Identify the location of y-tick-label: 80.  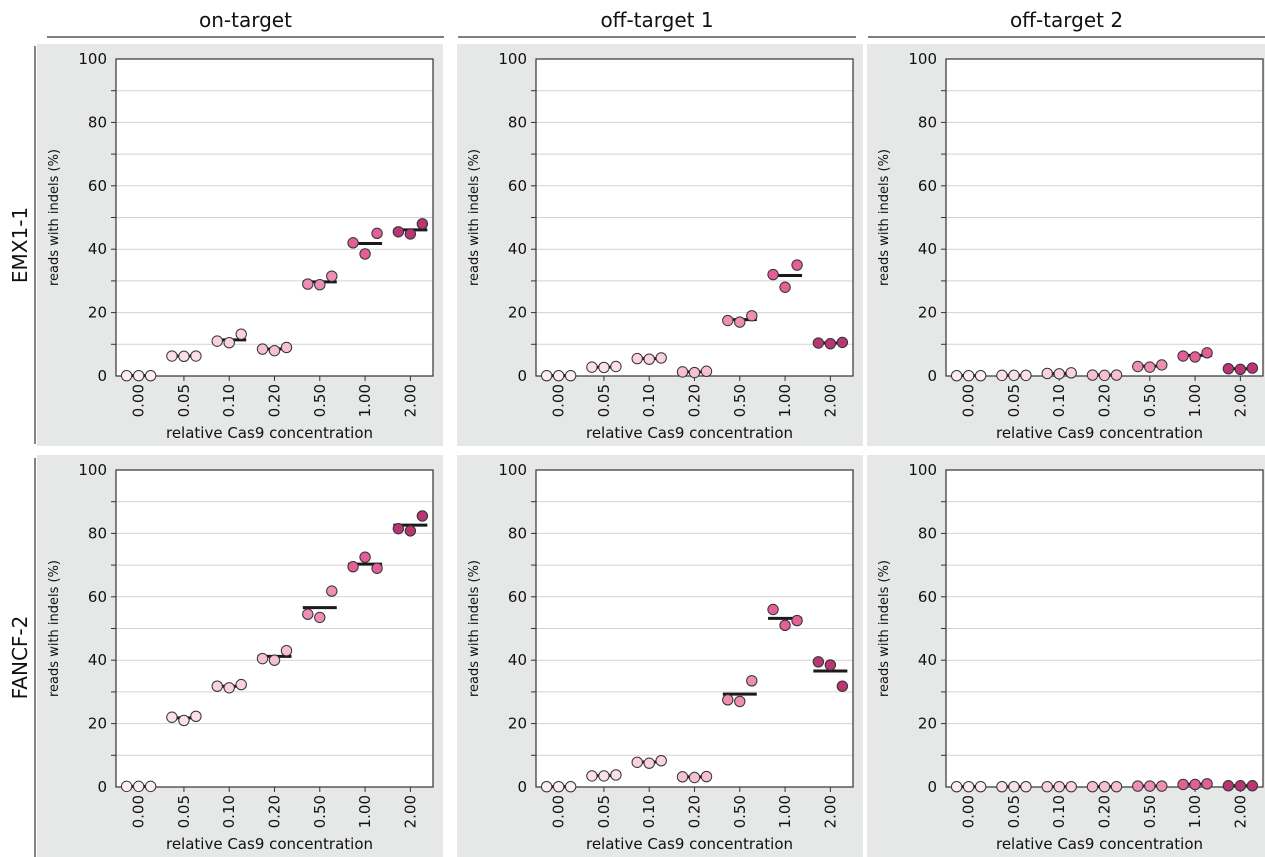
(517, 122).